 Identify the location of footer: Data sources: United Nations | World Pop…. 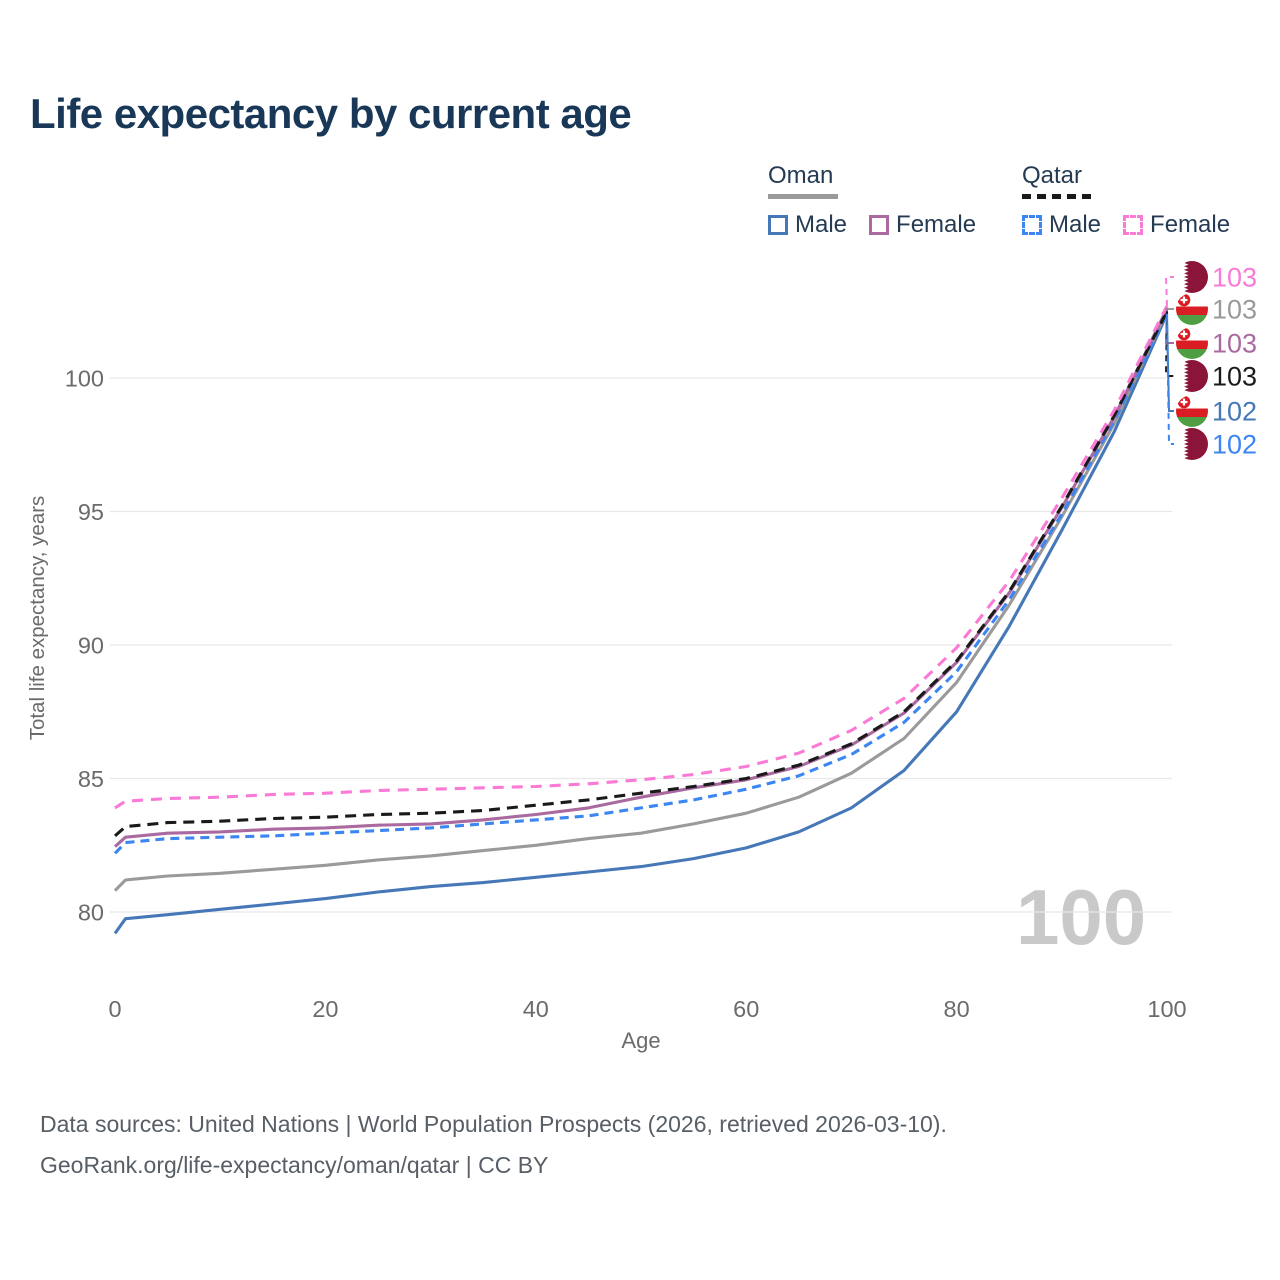
(493, 1145).